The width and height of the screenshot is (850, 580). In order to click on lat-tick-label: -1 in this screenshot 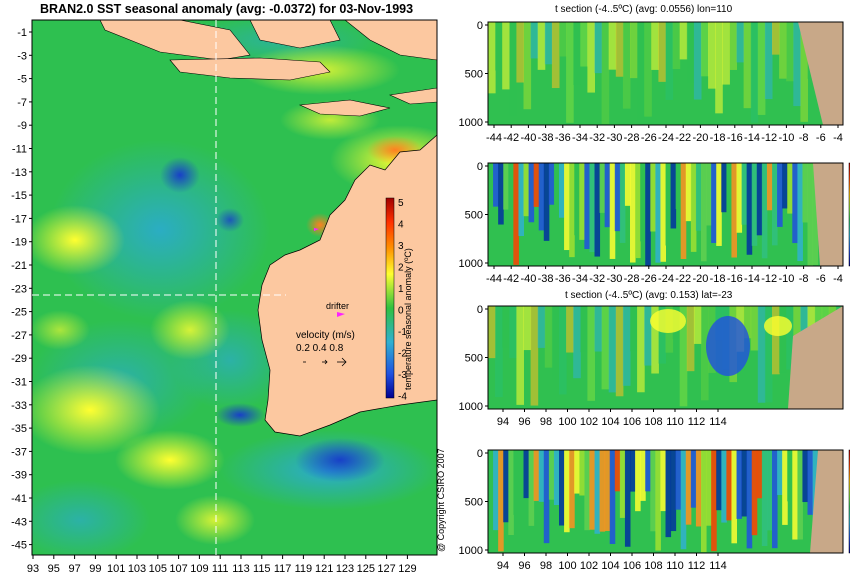, I will do `click(22, 33)`.